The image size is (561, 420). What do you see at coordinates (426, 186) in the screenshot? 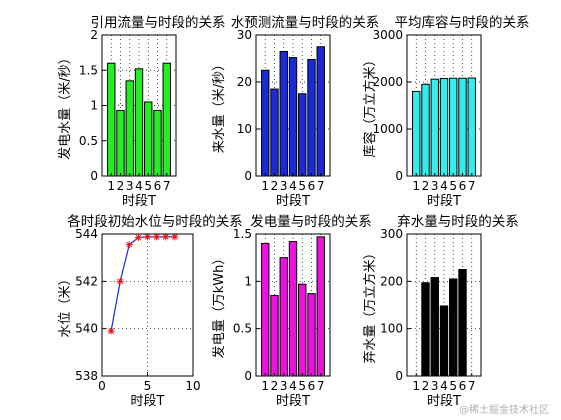
I see `chart-3-xtick-label: 2` at bounding box center [426, 186].